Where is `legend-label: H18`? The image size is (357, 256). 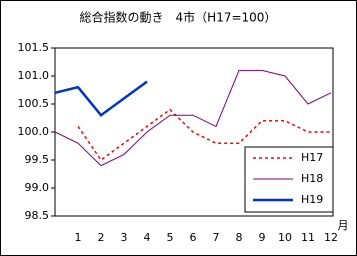
legend-label: H18 is located at coordinates (312, 178).